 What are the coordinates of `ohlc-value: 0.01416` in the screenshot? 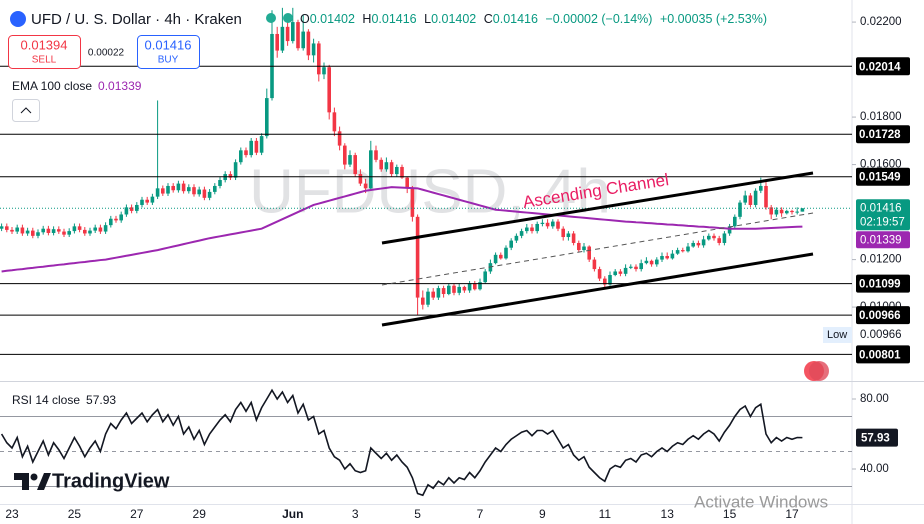 It's located at (515, 19).